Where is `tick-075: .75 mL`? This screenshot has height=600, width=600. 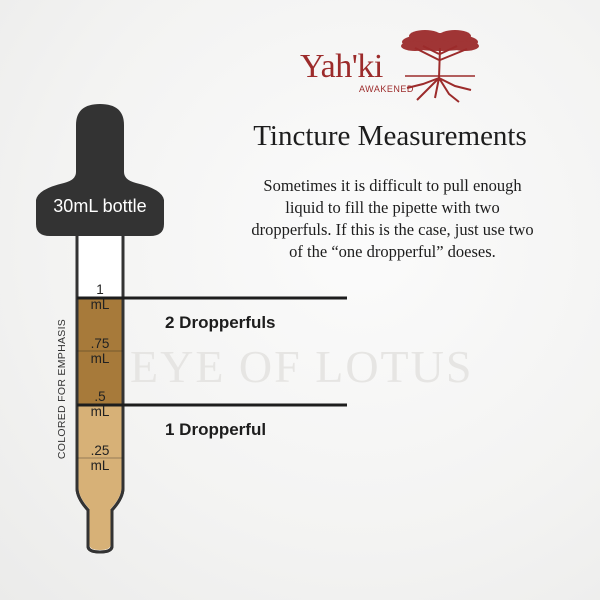 tick-075: .75 mL is located at coordinates (100, 351).